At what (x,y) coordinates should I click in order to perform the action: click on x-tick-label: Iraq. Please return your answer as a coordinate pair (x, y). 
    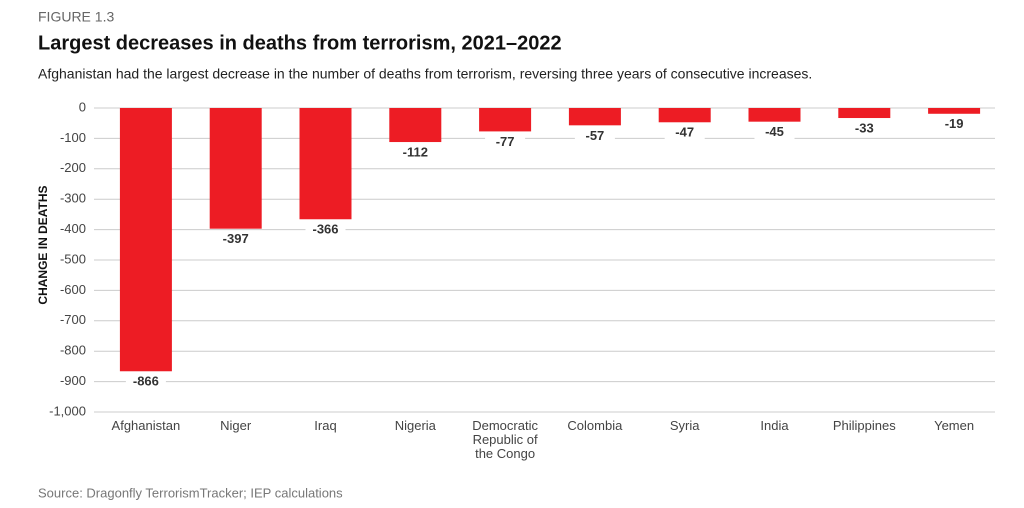
    Looking at the image, I should click on (325, 425).